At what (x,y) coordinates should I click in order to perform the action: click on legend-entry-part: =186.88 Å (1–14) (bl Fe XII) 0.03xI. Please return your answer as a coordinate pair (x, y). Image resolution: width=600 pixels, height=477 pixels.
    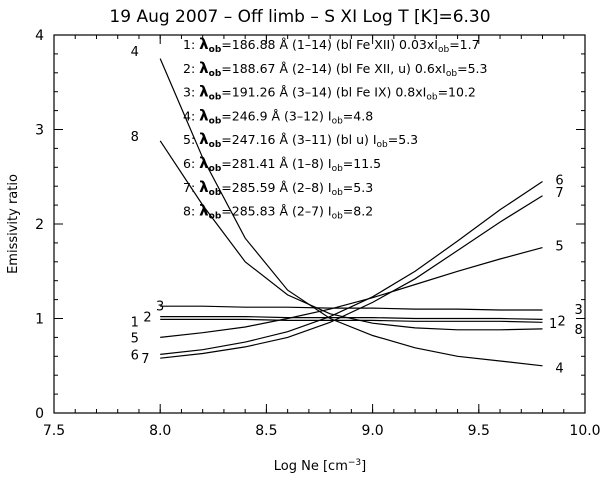
    Looking at the image, I should click on (329, 44).